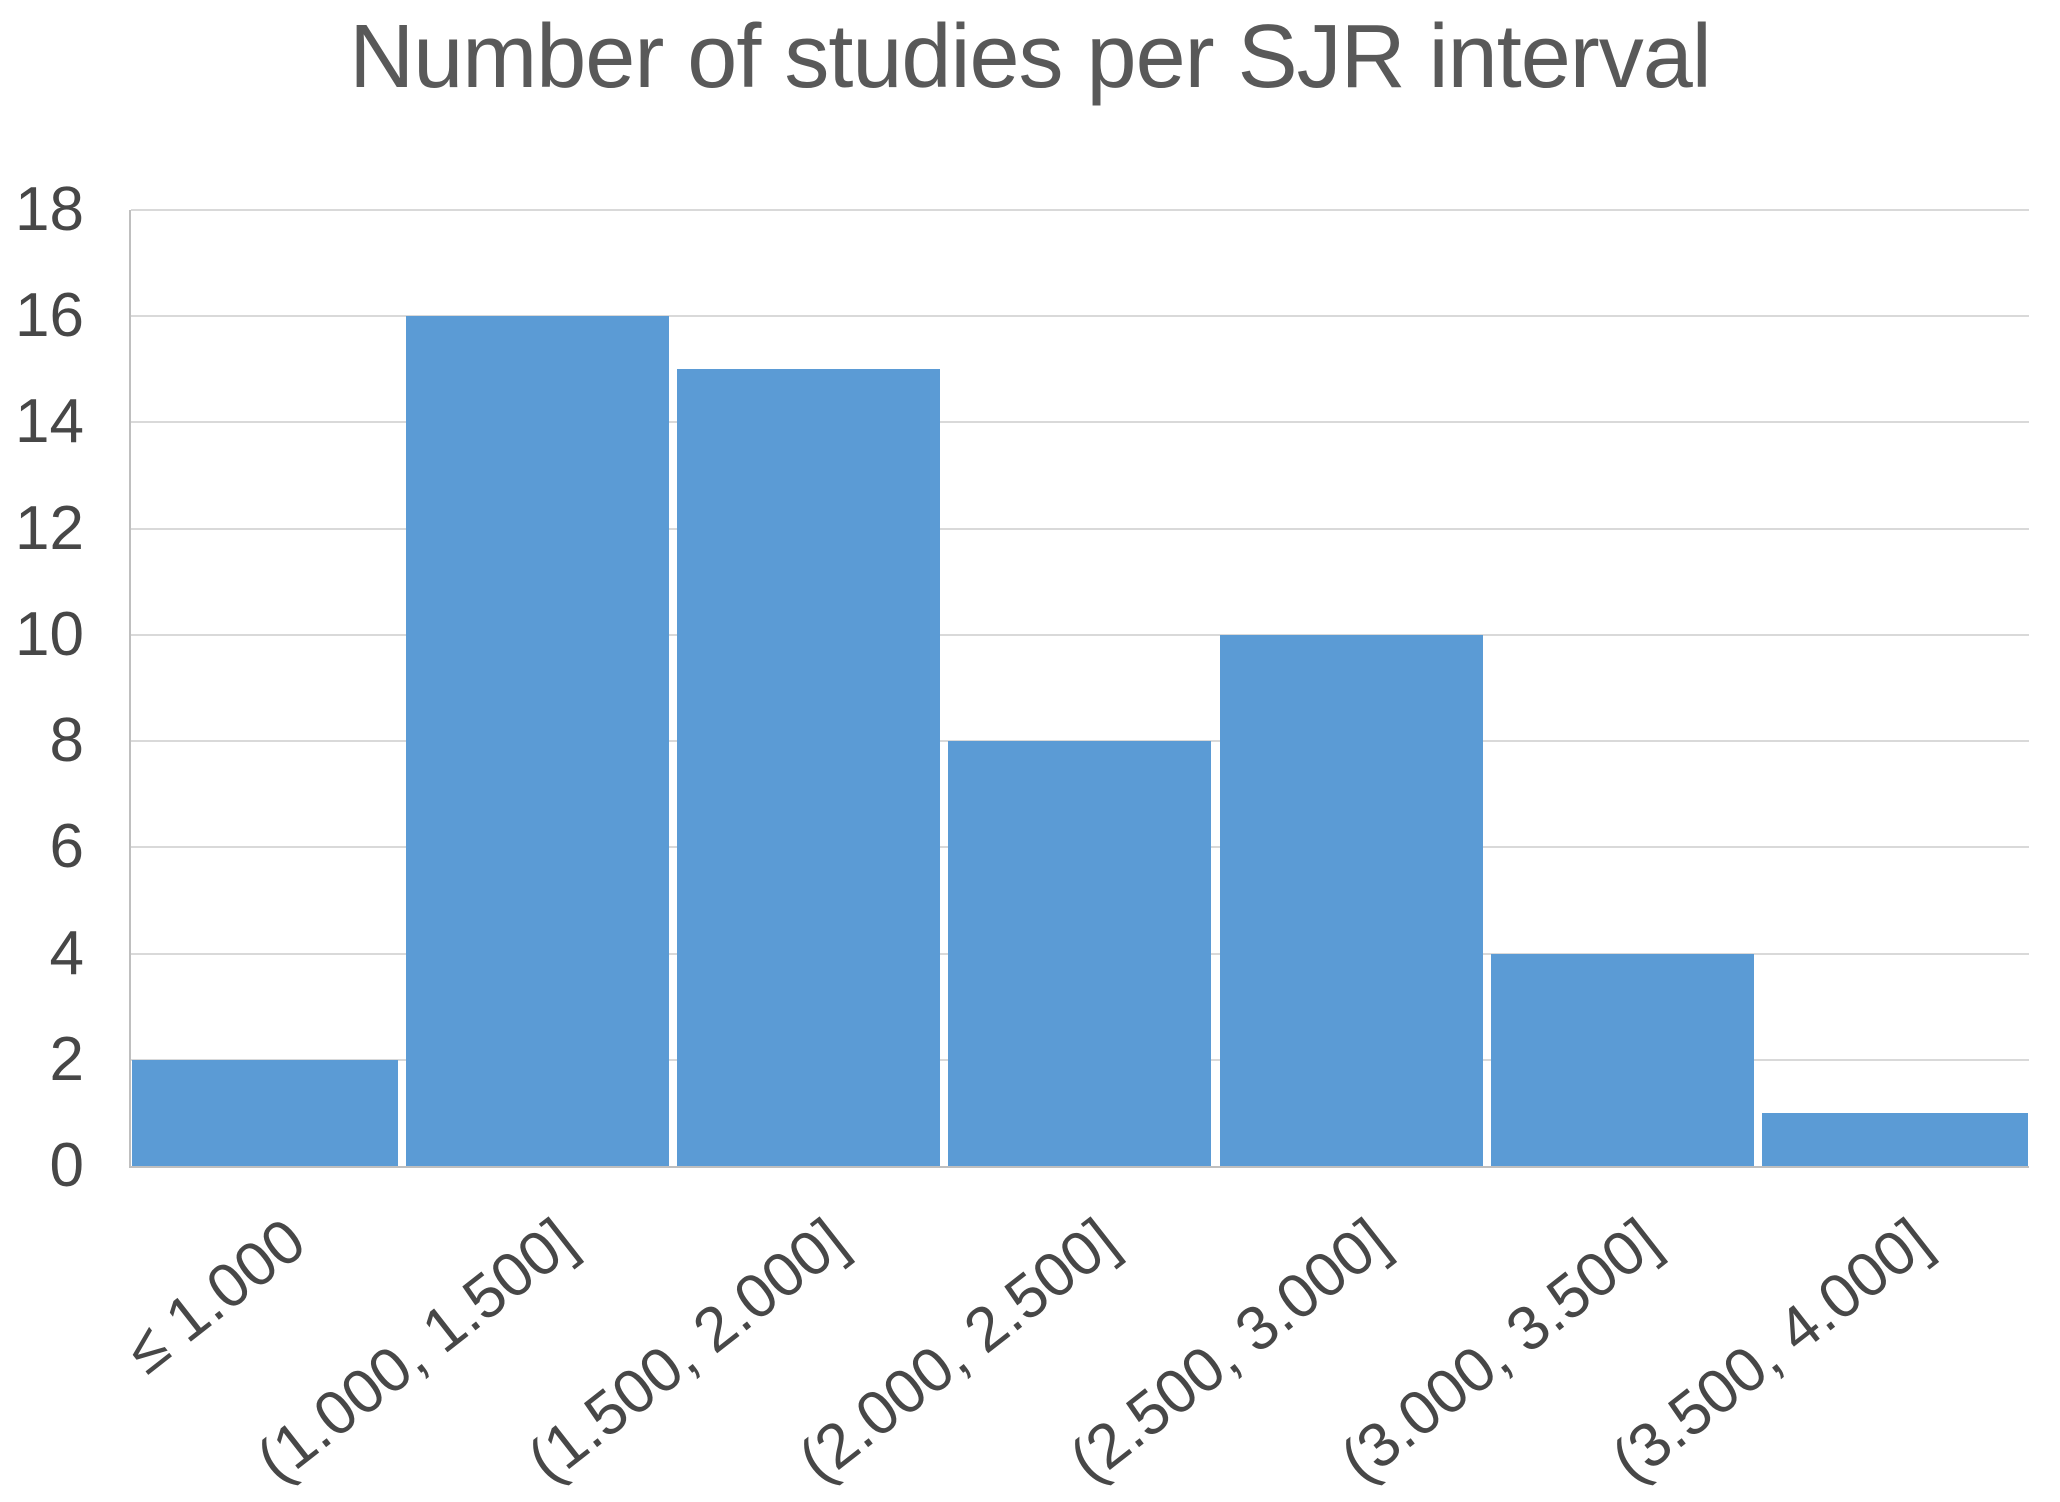 This screenshot has height=1502, width=2060. Describe the element at coordinates (66, 1059) in the screenshot. I see `y-axis-tick-label: 2` at that location.